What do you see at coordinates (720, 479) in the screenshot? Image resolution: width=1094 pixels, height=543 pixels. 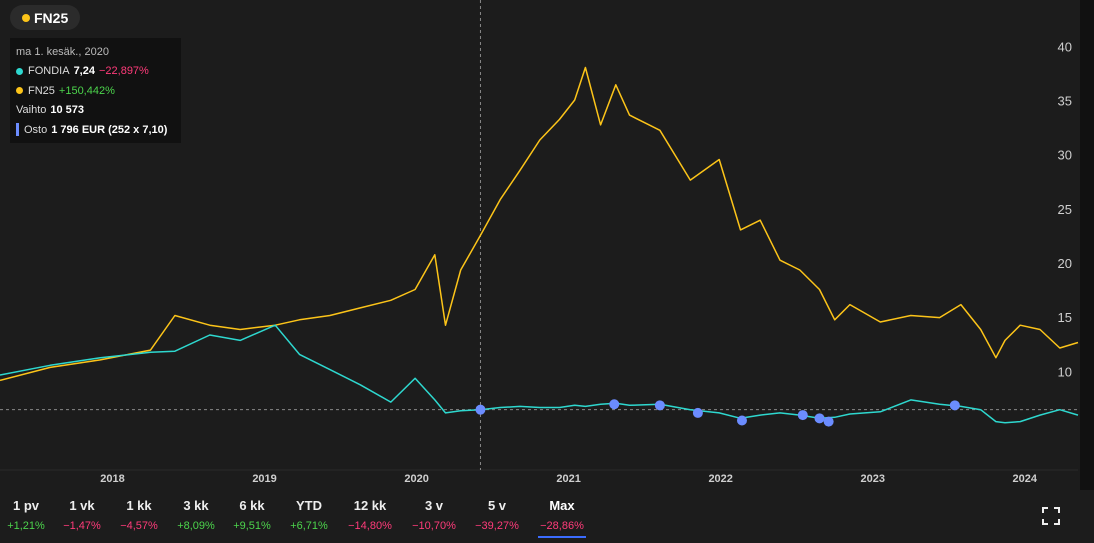 I see `x-tick-label: 2022` at bounding box center [720, 479].